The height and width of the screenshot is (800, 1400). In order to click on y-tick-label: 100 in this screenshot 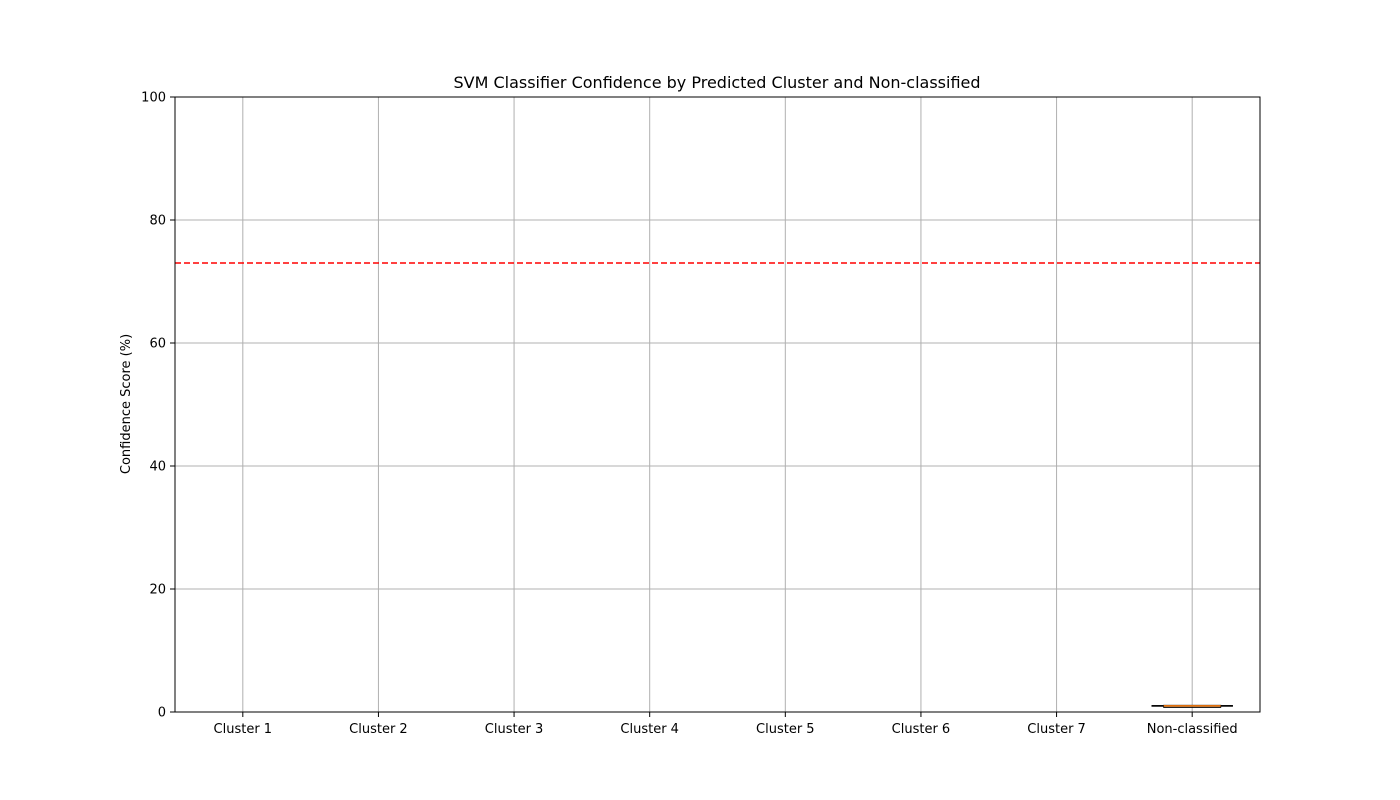, I will do `click(153, 98)`.